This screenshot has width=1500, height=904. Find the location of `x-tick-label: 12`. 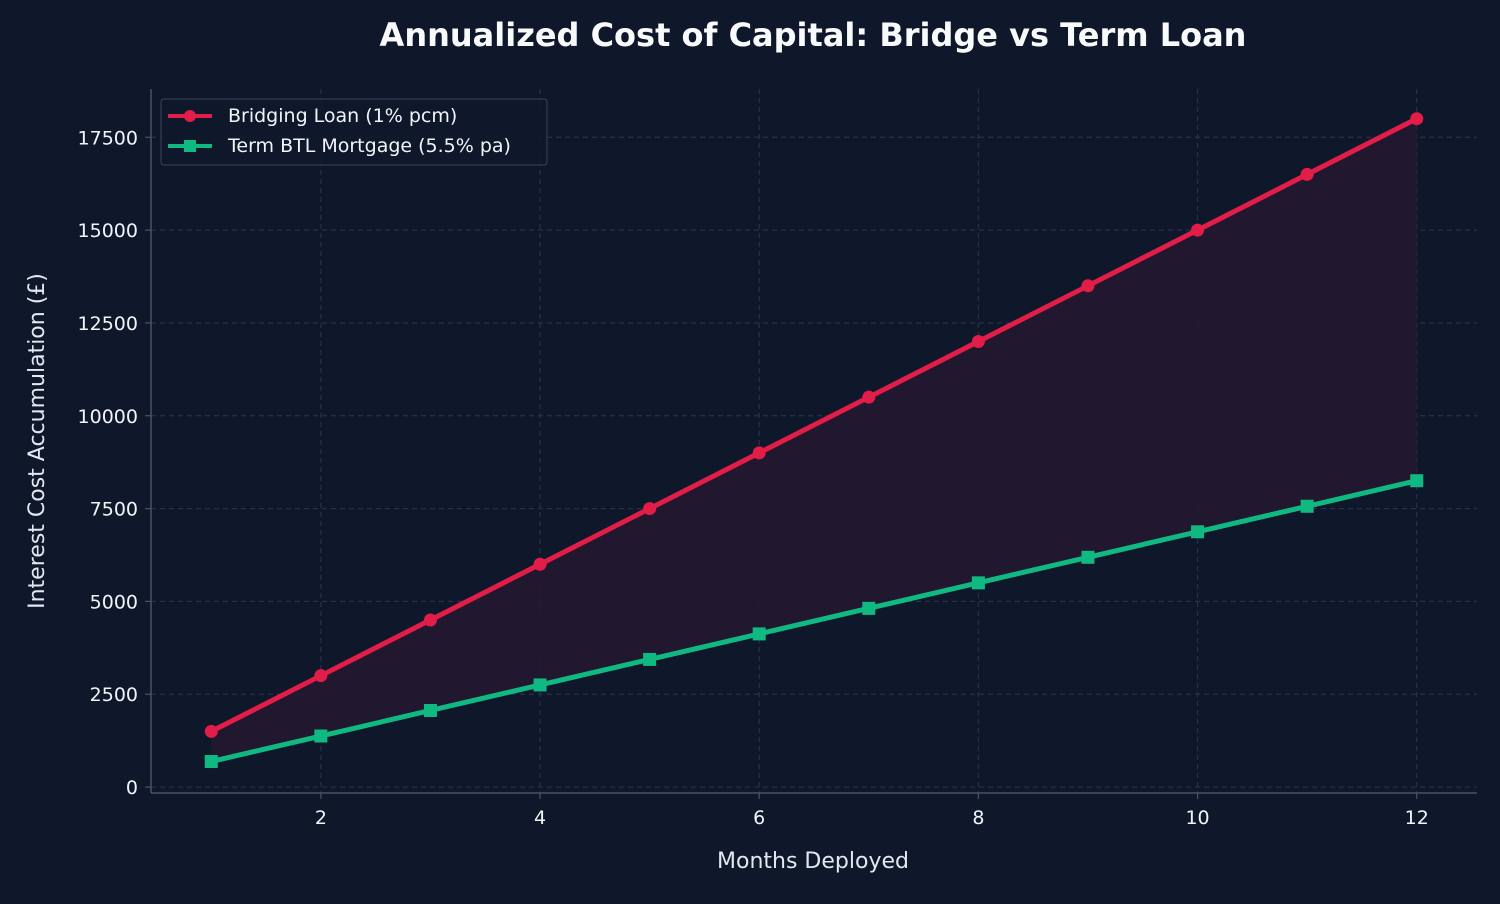

x-tick-label: 12 is located at coordinates (1417, 818).